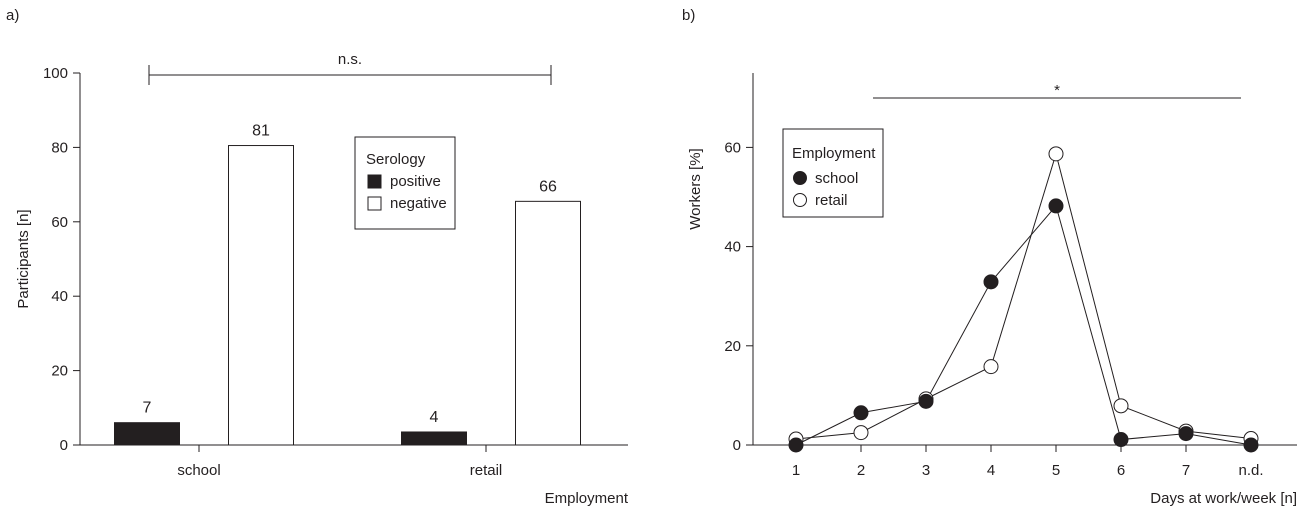 Image resolution: width=1308 pixels, height=515 pixels. I want to click on y-tick-label: 100, so click(55, 73).